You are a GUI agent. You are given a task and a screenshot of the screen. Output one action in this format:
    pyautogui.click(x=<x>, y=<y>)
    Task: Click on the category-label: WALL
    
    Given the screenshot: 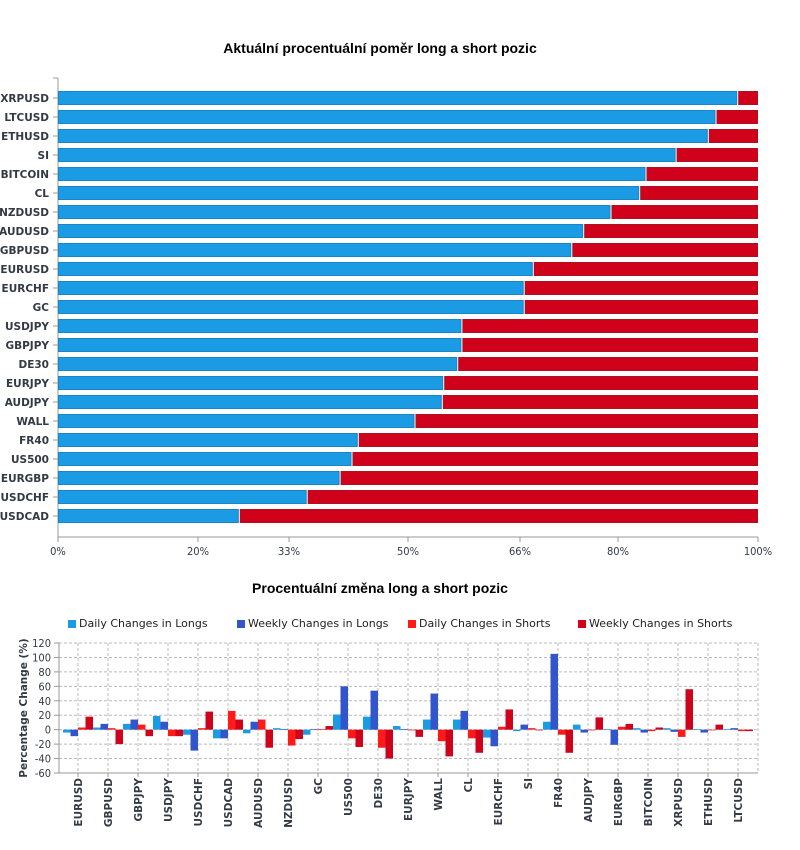 What is the action you would take?
    pyautogui.click(x=32, y=422)
    